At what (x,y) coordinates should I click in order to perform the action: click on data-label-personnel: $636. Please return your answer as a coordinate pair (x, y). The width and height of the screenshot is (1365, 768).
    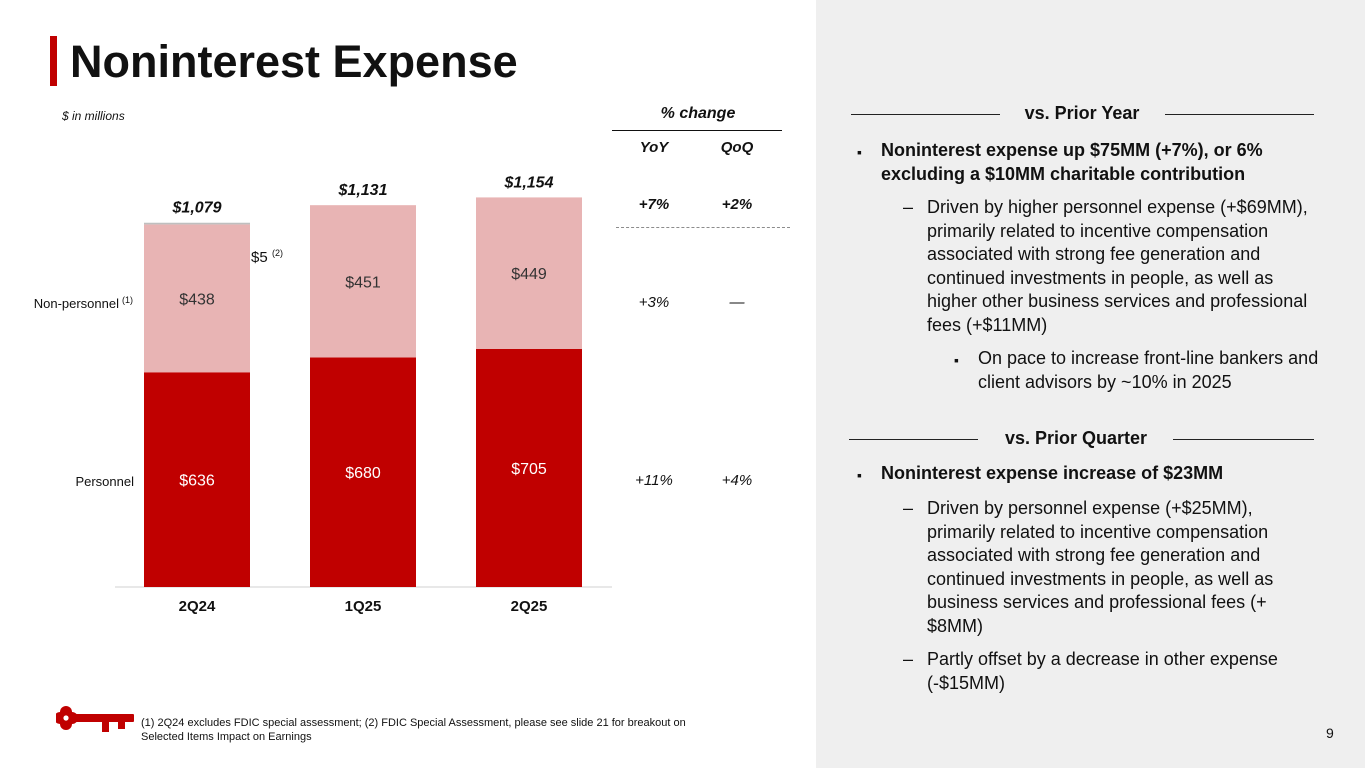
    Looking at the image, I should click on (197, 481).